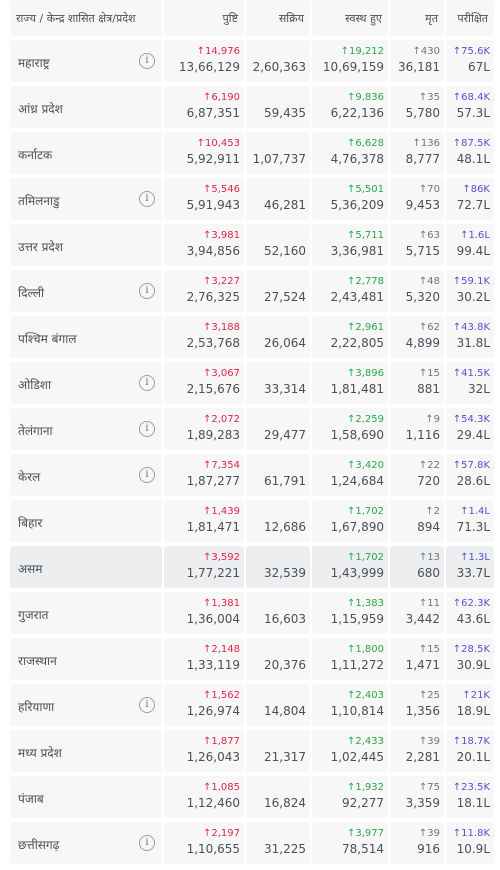  I want to click on confirmed-delta: ↑1,562, so click(221, 695).